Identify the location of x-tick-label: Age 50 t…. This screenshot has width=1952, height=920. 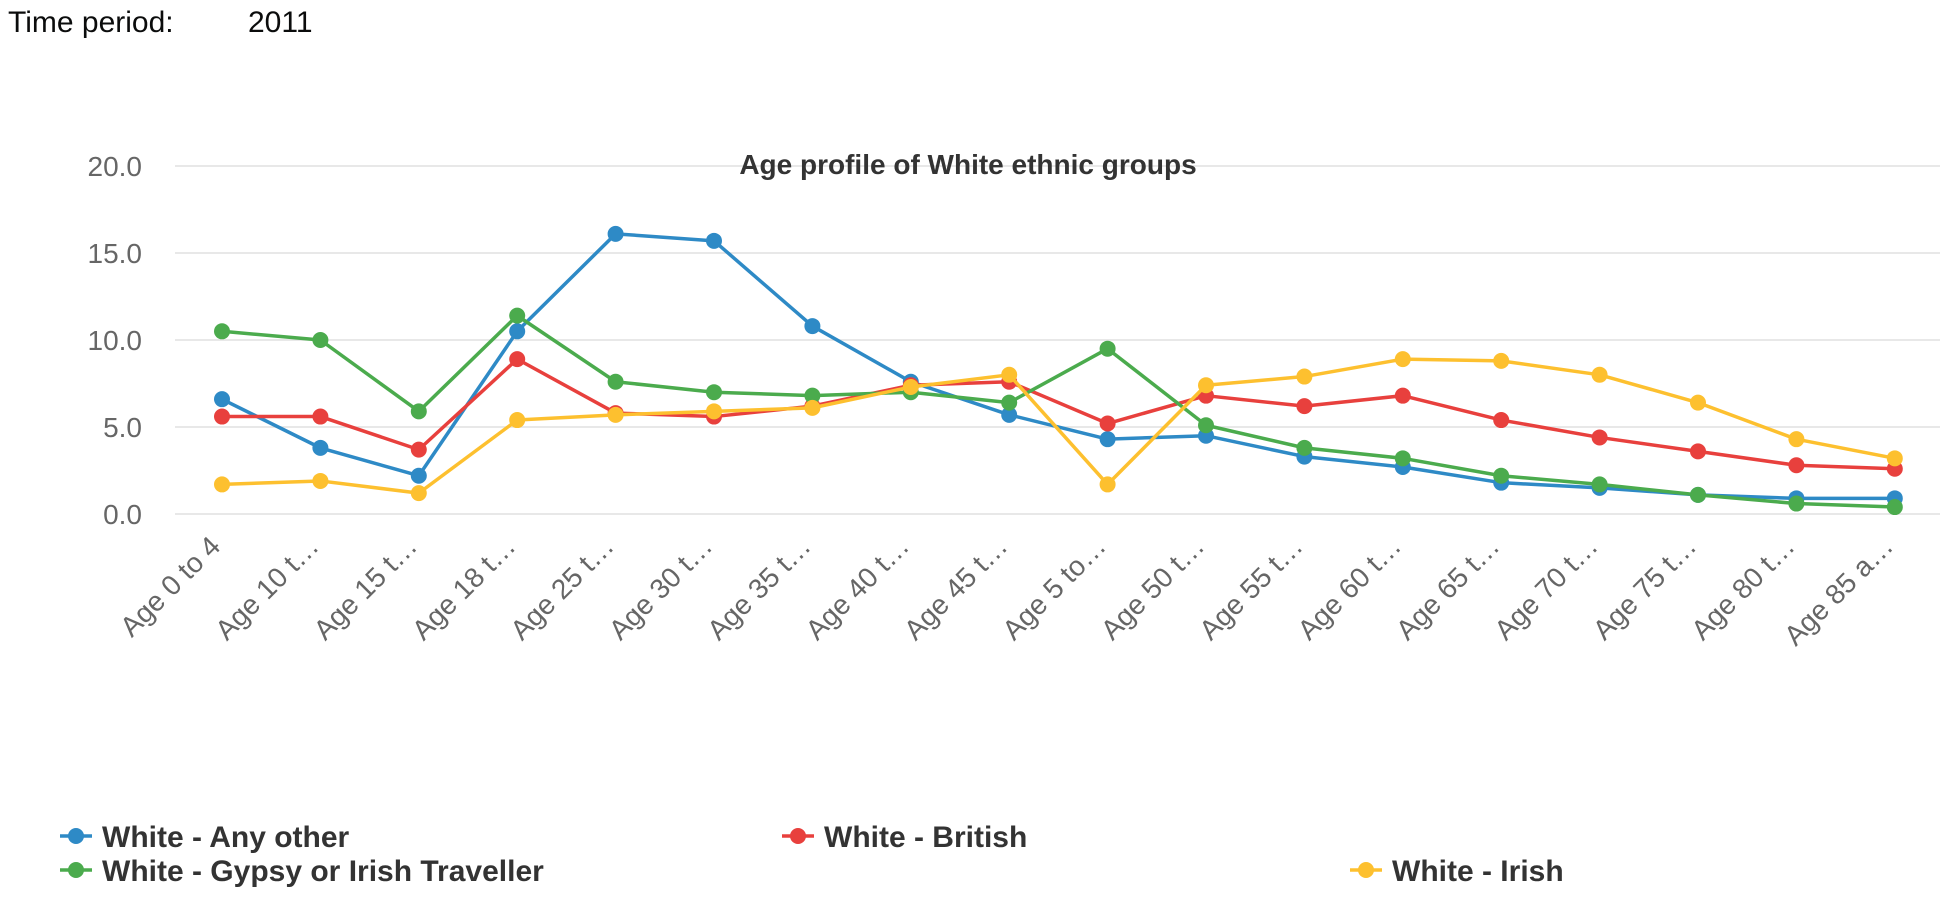
(1152, 587).